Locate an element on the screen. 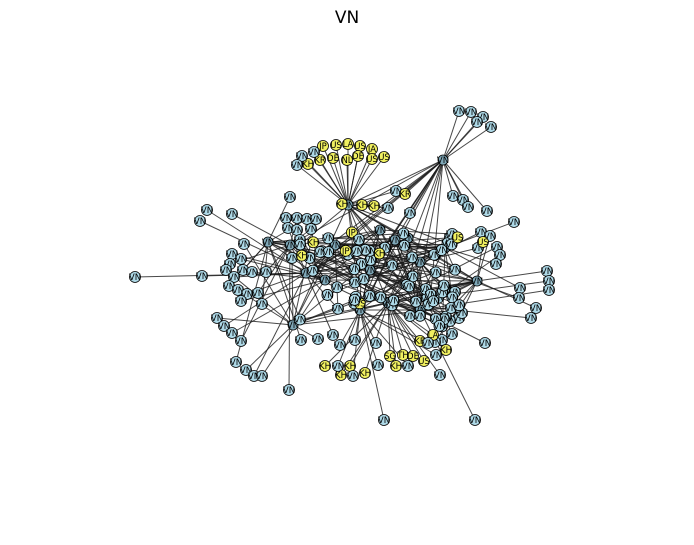  network-node: KR is located at coordinates (320, 160).